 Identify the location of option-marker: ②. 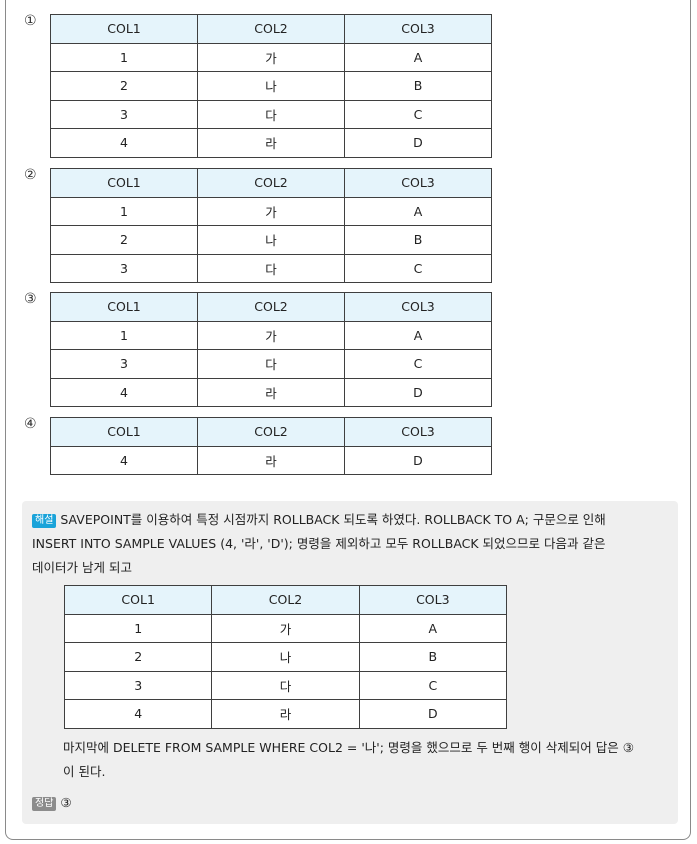
(30, 175).